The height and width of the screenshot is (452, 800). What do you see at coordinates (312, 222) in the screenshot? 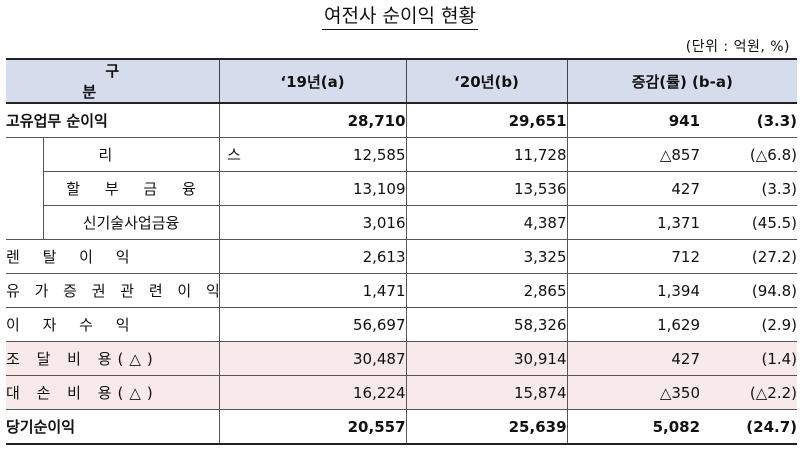
I see `cell-2019: 3,016` at bounding box center [312, 222].